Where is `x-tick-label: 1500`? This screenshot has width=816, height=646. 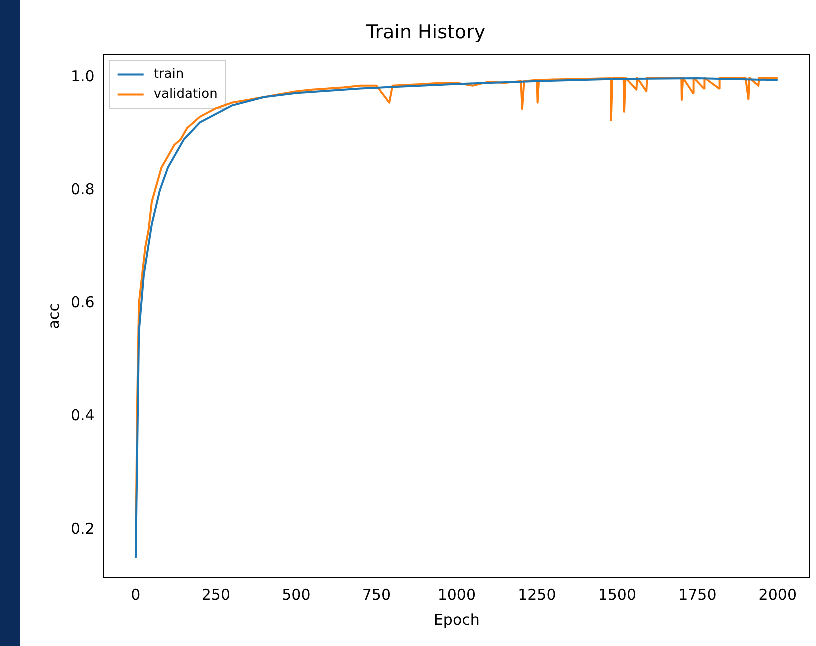 x-tick-label: 1500 is located at coordinates (617, 595).